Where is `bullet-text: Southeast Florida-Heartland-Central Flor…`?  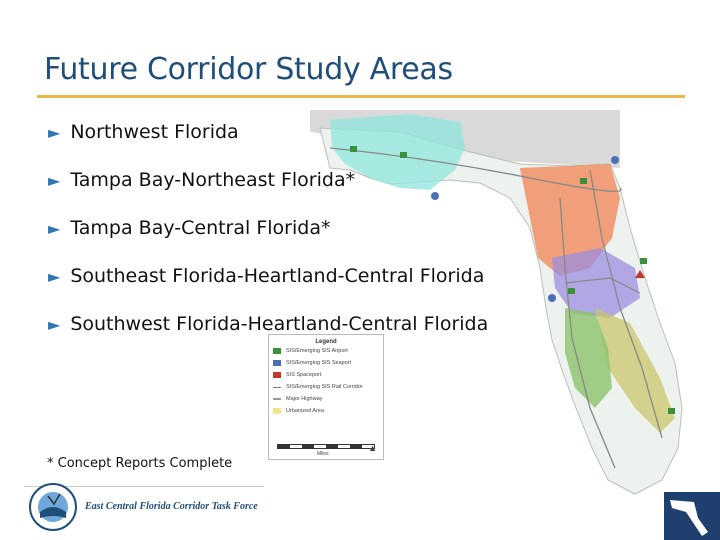
bullet-text: Southeast Florida-Heartland-Central Flor… is located at coordinates (277, 276).